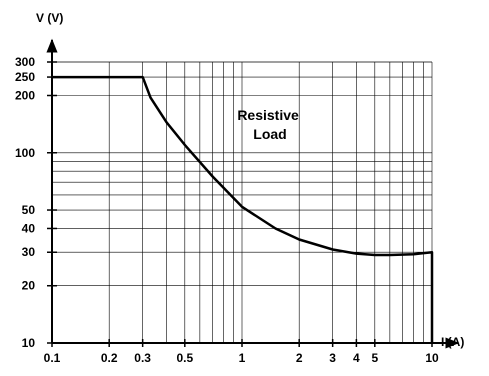 Image resolution: width=489 pixels, height=376 pixels. What do you see at coordinates (332, 358) in the screenshot?
I see `x-tick-label: 3` at bounding box center [332, 358].